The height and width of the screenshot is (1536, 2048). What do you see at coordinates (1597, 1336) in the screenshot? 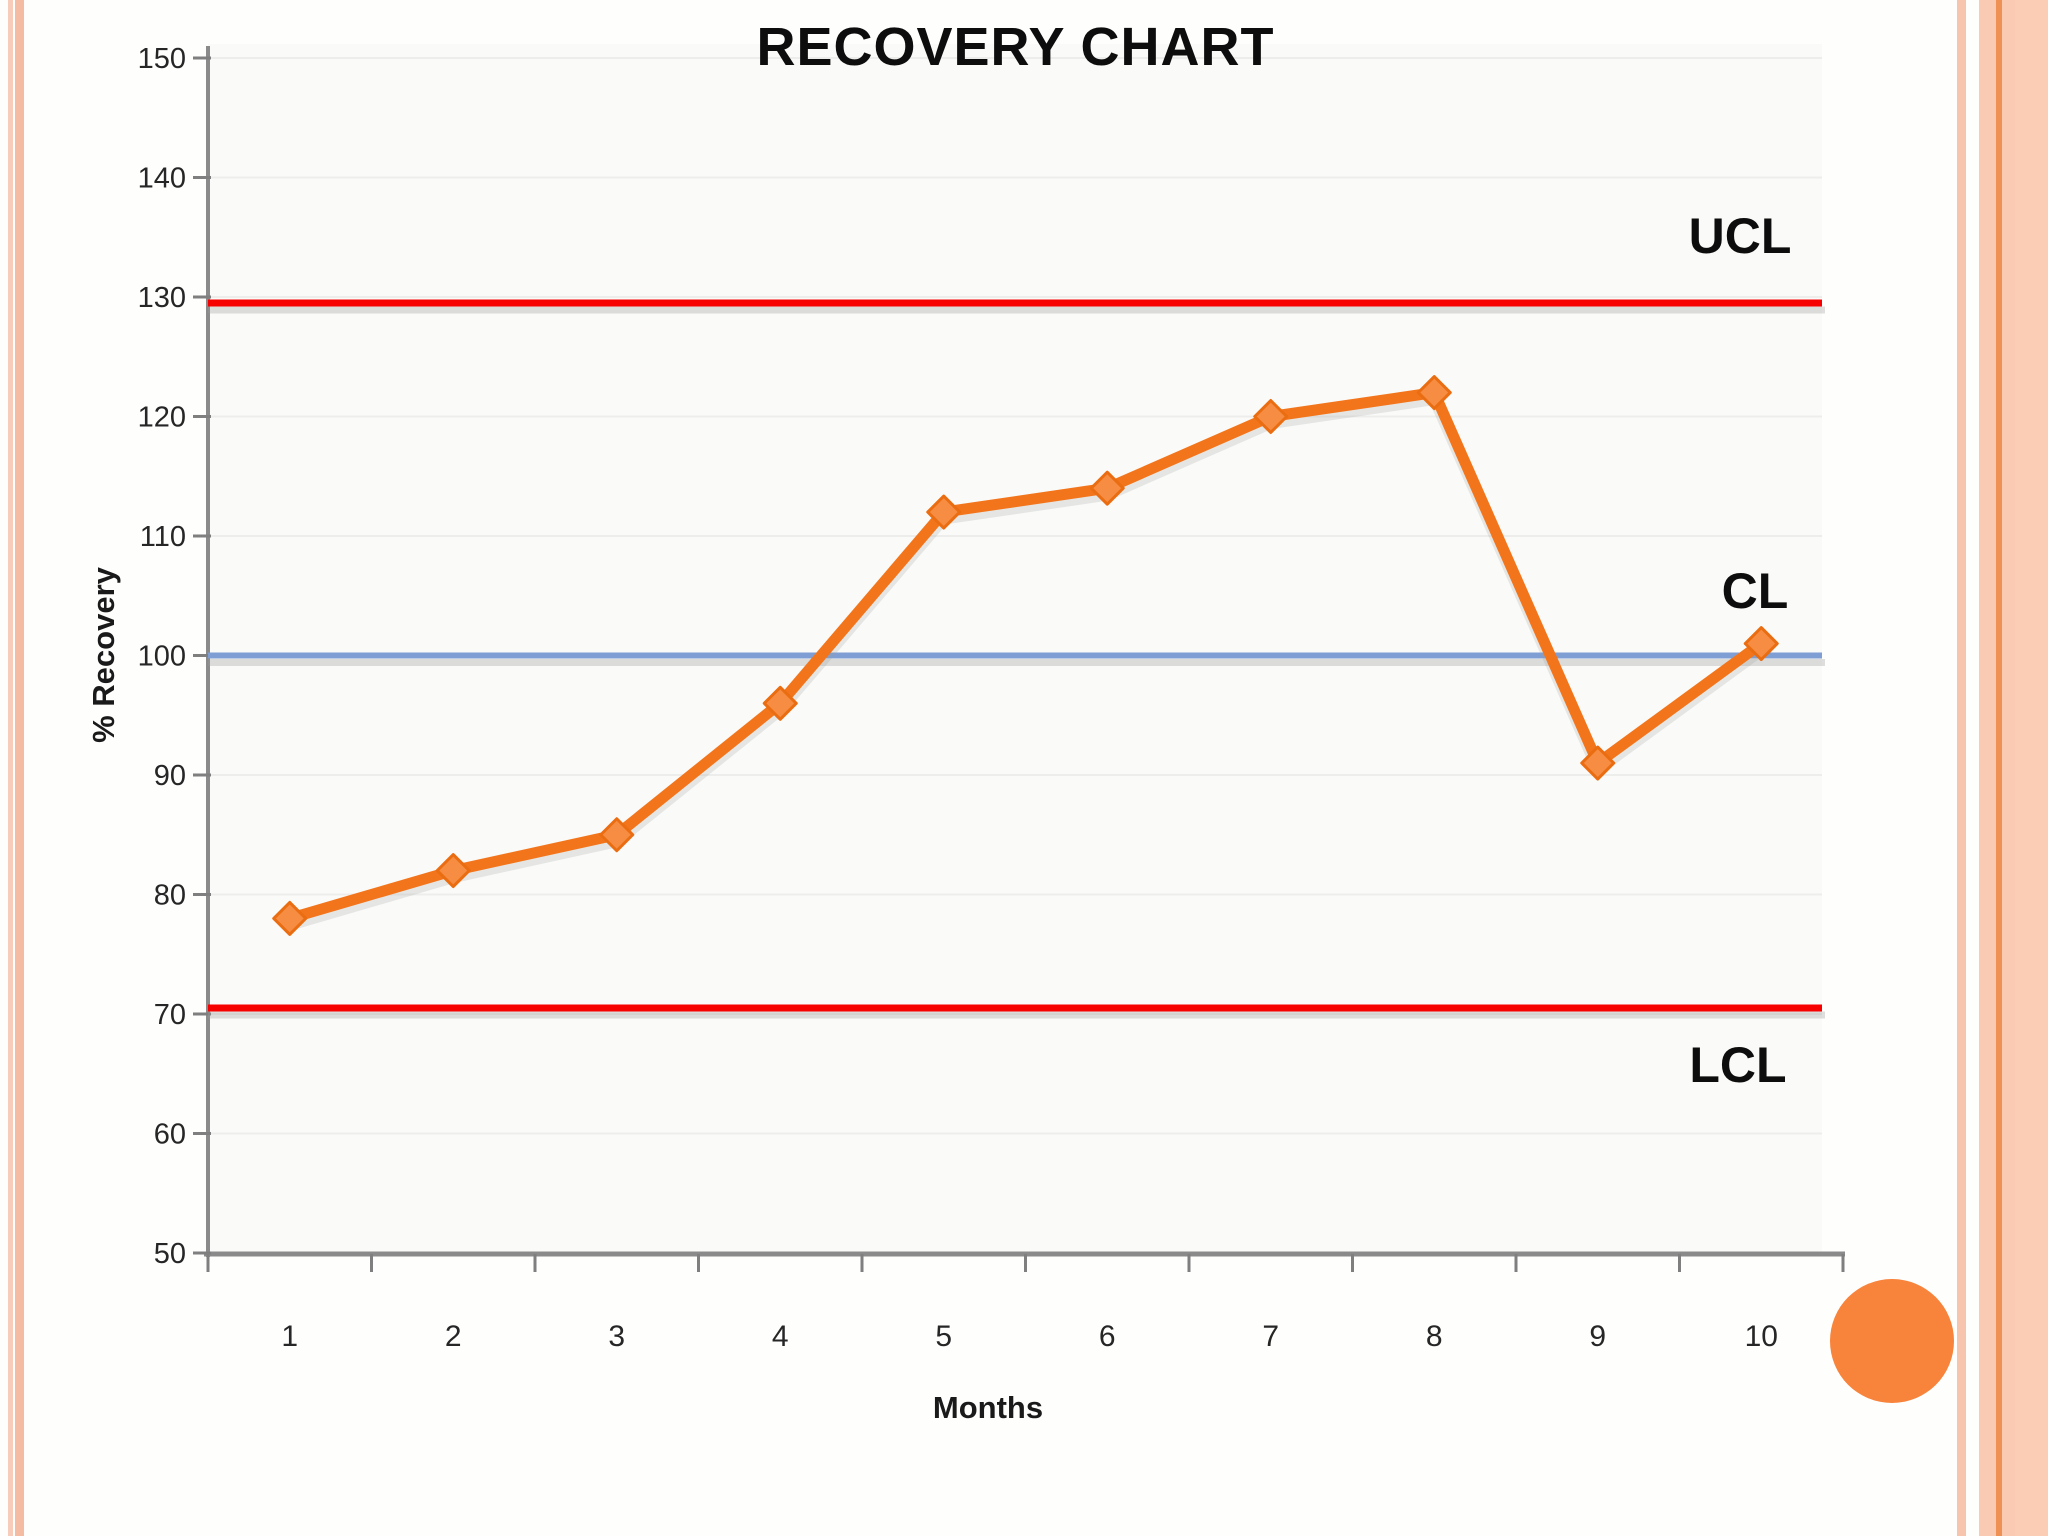
I see `x-tick-label-9: 9` at bounding box center [1597, 1336].